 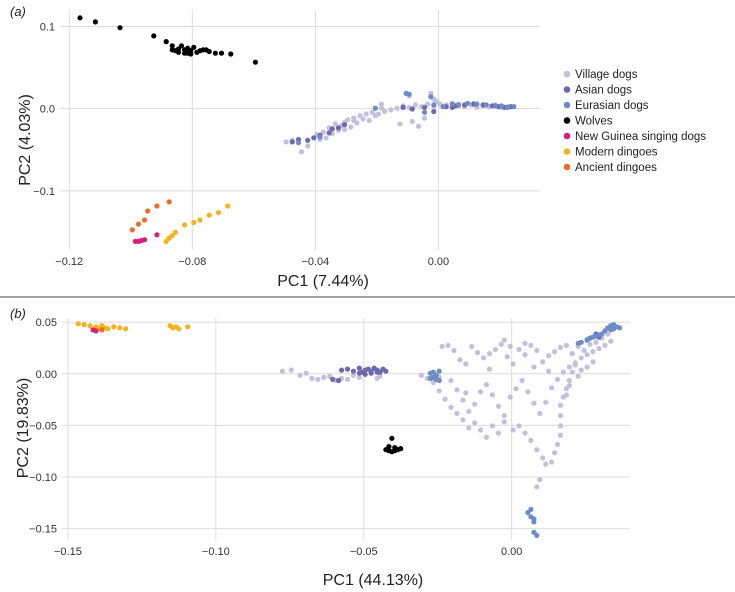 I want to click on panel-b-xlabel: PC1 (44.13%), so click(x=373, y=580).